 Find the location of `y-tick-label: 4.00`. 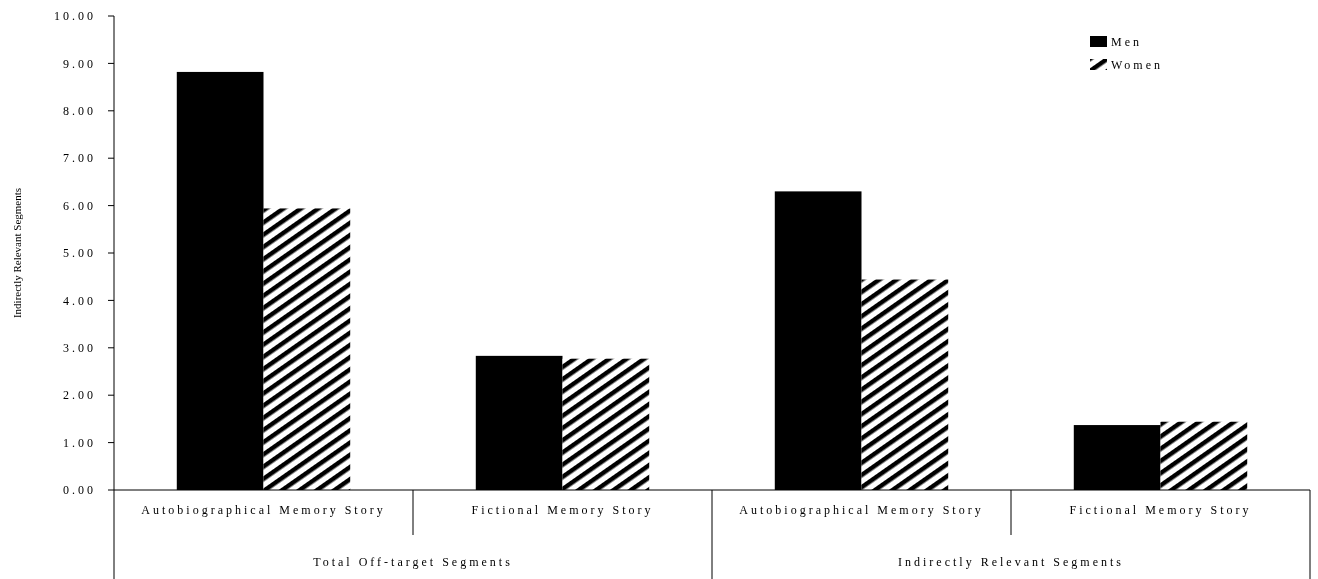

y-tick-label: 4.00 is located at coordinates (79, 300).